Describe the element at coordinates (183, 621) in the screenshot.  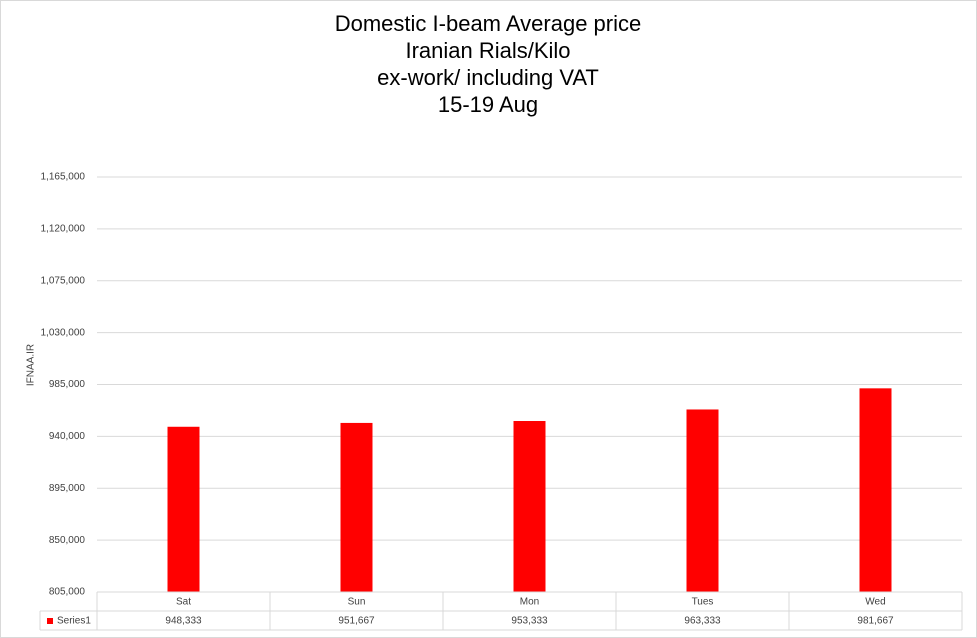
I see `data-table-value: 948,333` at that location.